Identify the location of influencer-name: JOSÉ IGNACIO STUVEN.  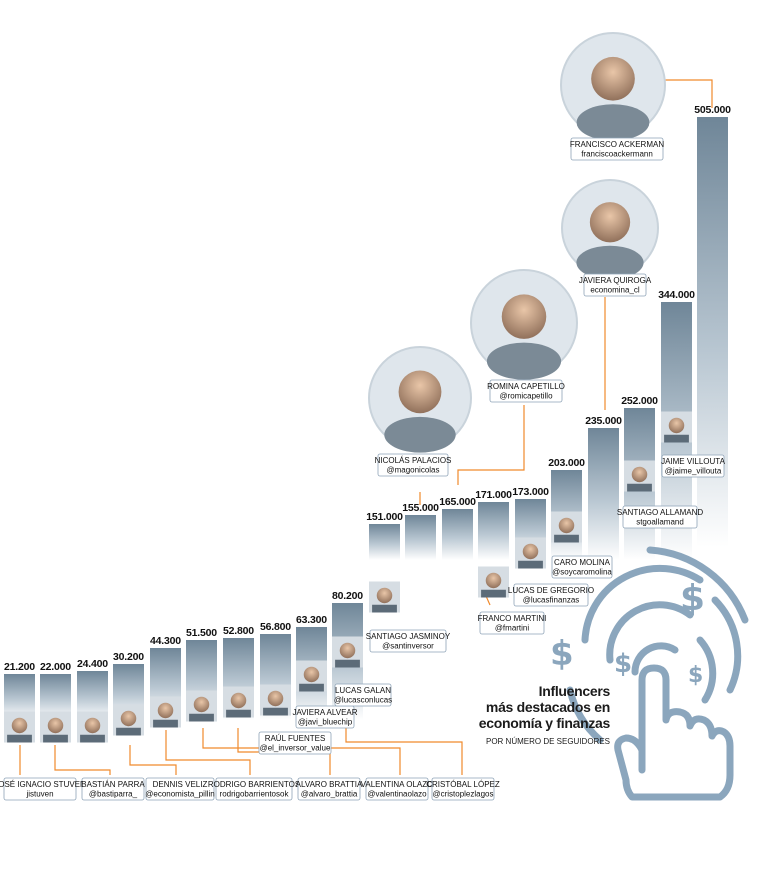
(43, 784).